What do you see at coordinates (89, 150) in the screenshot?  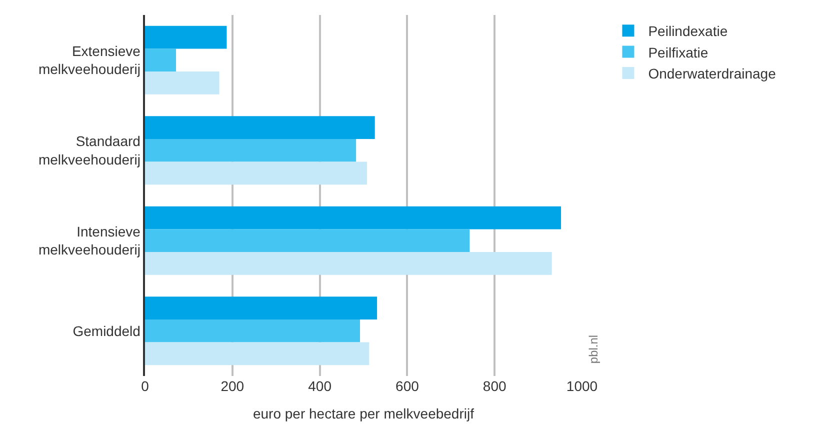 I see `y-tick-label: Standaard melkveehouderij` at bounding box center [89, 150].